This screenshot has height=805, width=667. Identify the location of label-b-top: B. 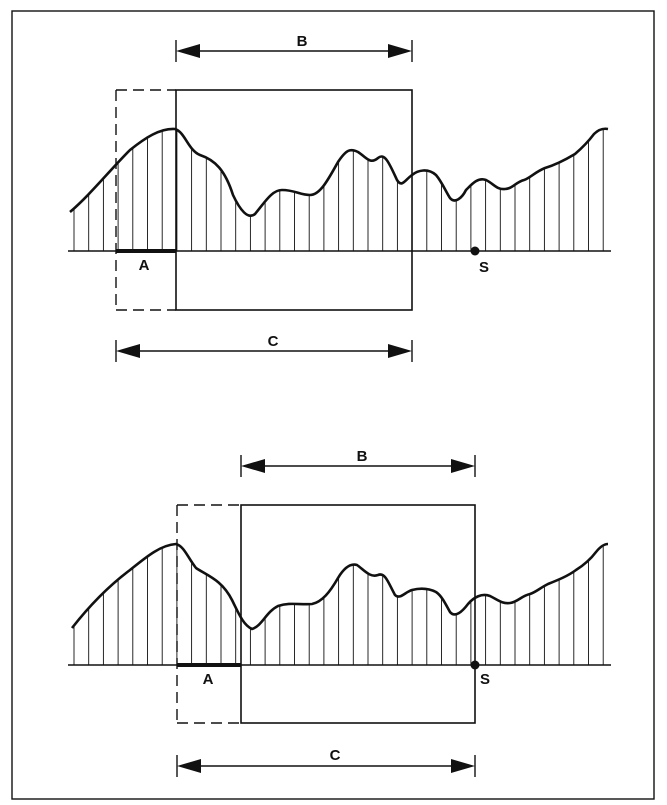
(302, 41).